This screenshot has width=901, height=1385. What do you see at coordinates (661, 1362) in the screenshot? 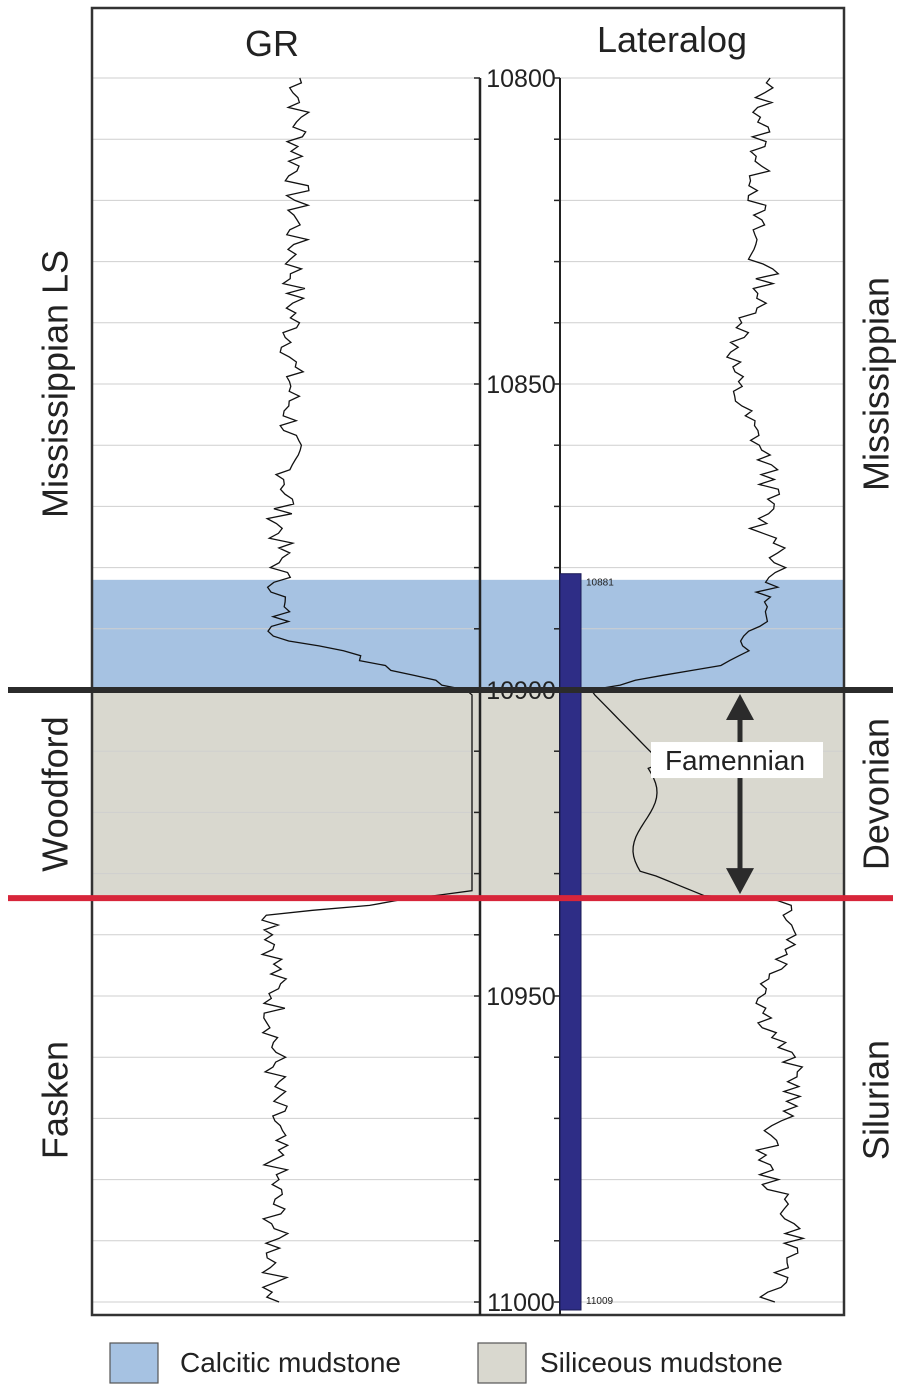
I see `legend-label-siliceous: Siliceous mudstone` at bounding box center [661, 1362].